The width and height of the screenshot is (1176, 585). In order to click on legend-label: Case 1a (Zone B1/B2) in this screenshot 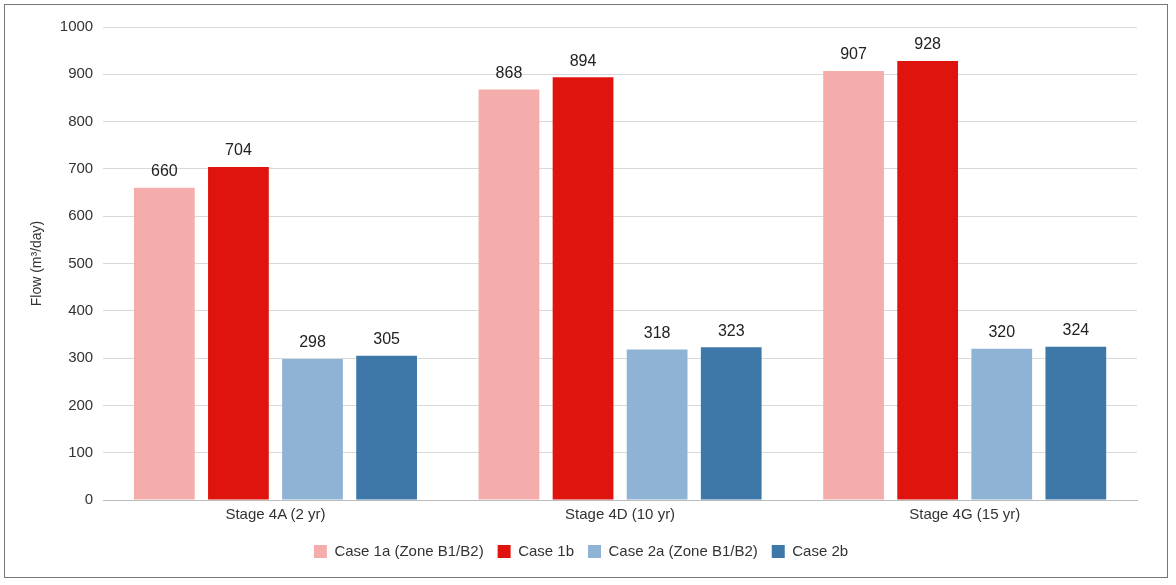, I will do `click(409, 550)`.